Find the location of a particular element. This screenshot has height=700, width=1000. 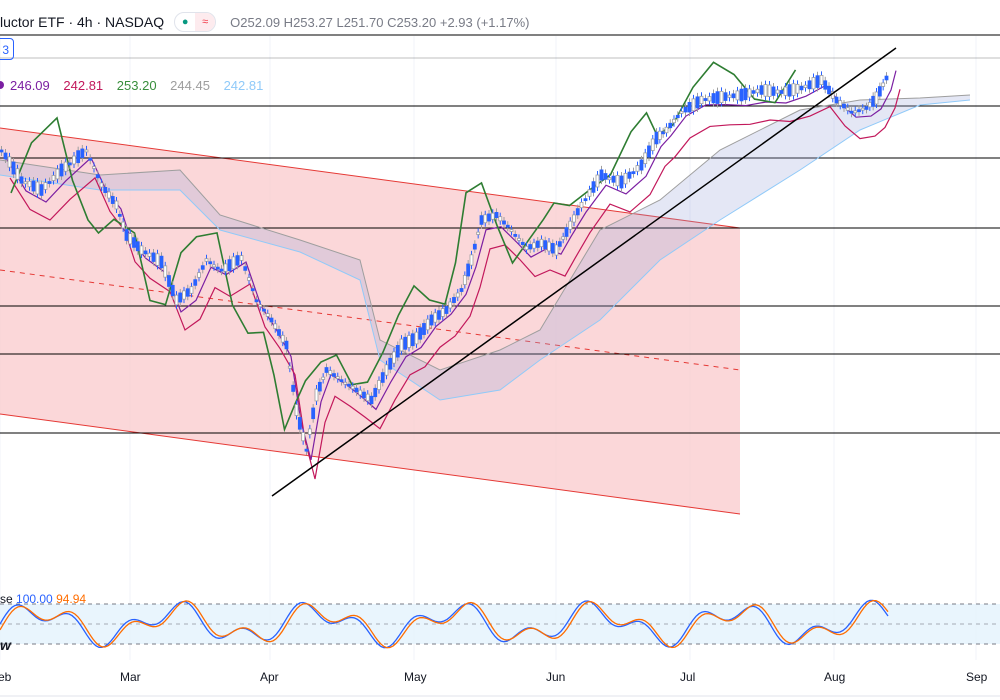

x-tick-label: Jun is located at coordinates (556, 677).